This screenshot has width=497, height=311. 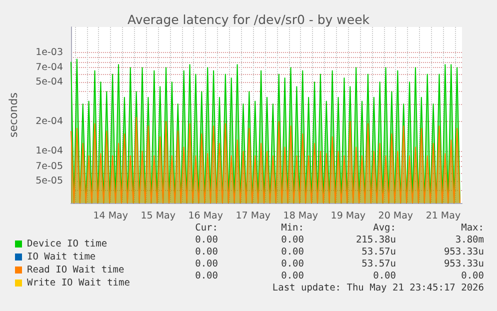 I want to click on x-tick-label: 21 May, so click(x=443, y=216).